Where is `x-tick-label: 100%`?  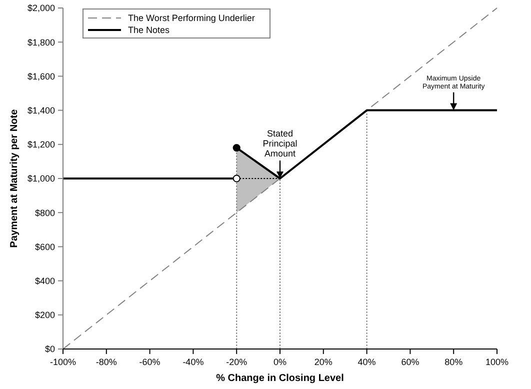 x-tick-label: 100% is located at coordinates (497, 362).